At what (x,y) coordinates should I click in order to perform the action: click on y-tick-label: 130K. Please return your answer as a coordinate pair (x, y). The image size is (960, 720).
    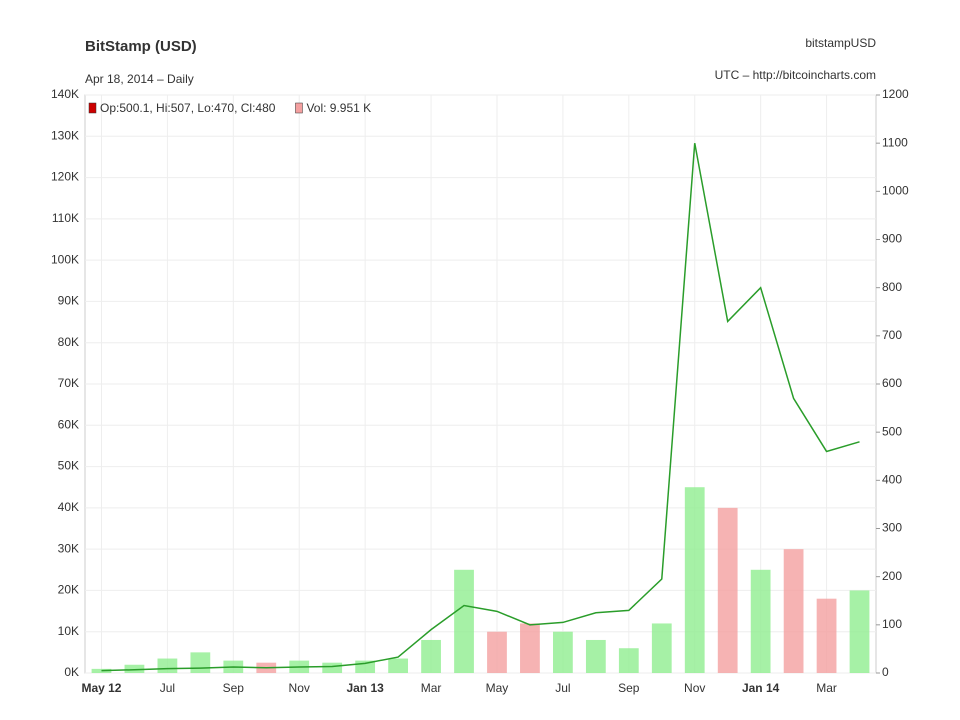
    Looking at the image, I should click on (65, 135).